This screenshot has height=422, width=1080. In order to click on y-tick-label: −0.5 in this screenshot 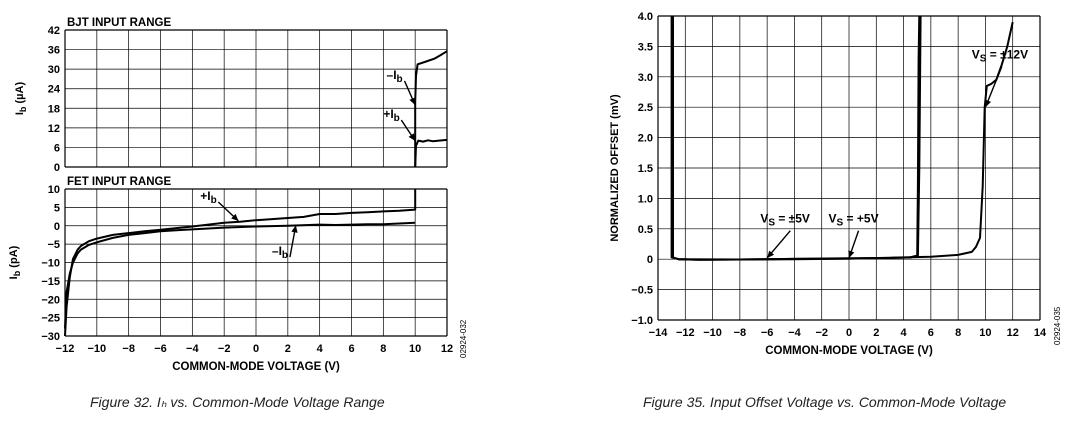, I will do `click(642, 291)`.